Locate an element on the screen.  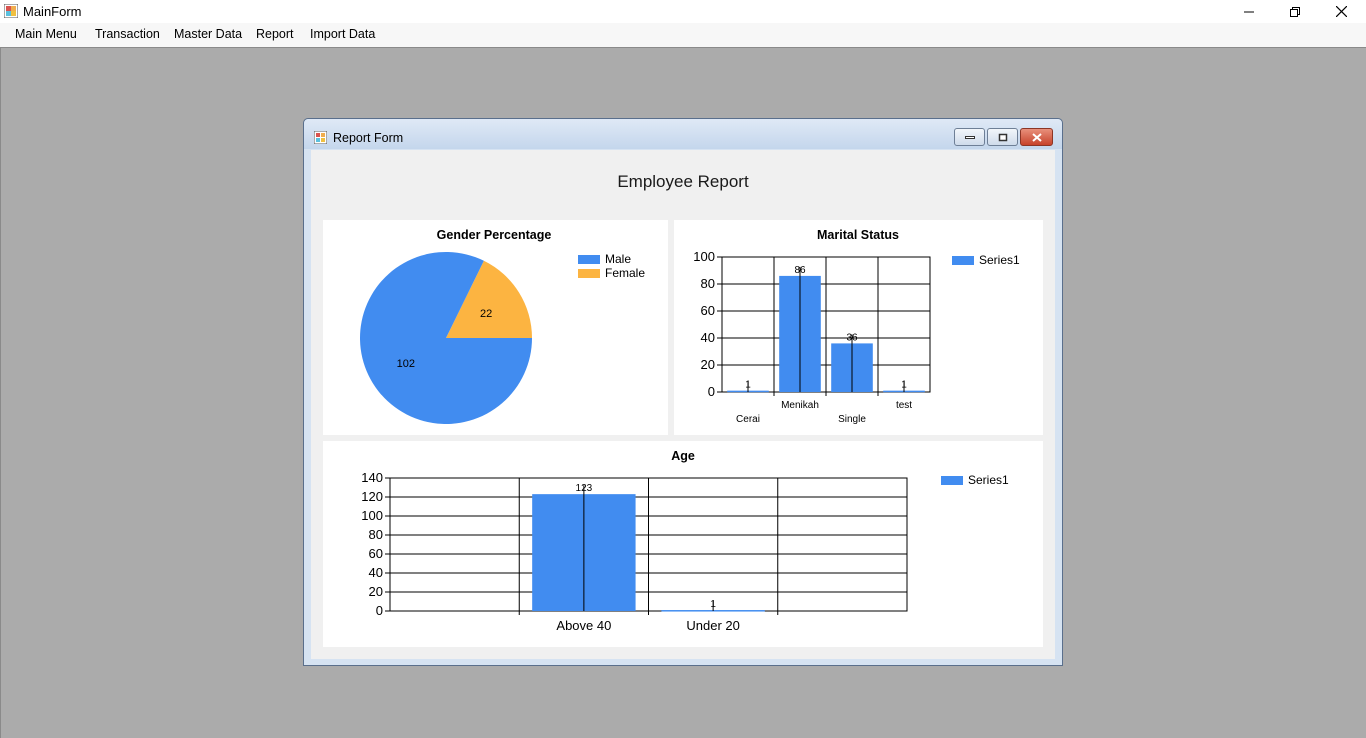
minimize-button is located at coordinates (1249, 11).